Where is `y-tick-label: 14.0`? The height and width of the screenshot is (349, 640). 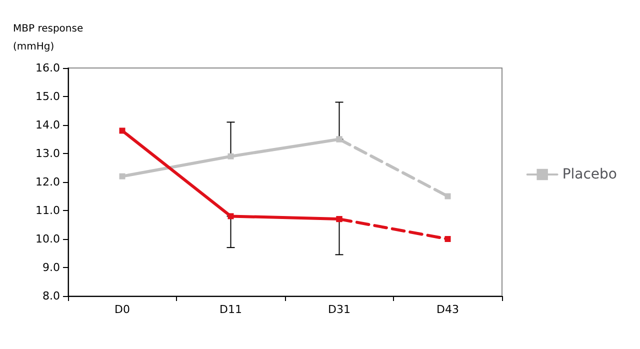 y-tick-label: 14.0 is located at coordinates (48, 125).